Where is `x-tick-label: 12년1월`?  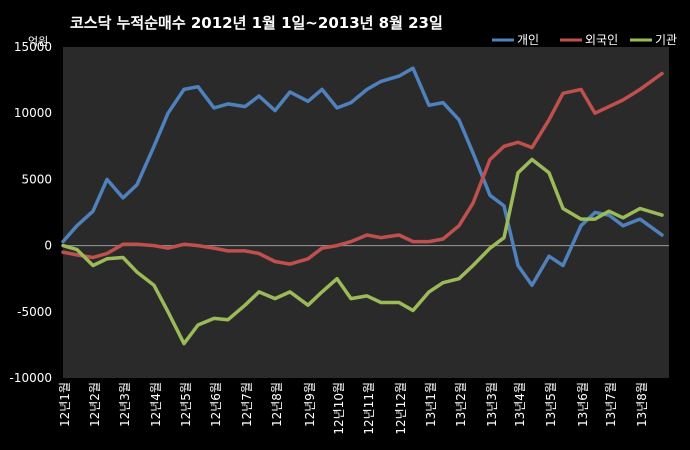
x-tick-label: 12년1월 is located at coordinates (65, 404).